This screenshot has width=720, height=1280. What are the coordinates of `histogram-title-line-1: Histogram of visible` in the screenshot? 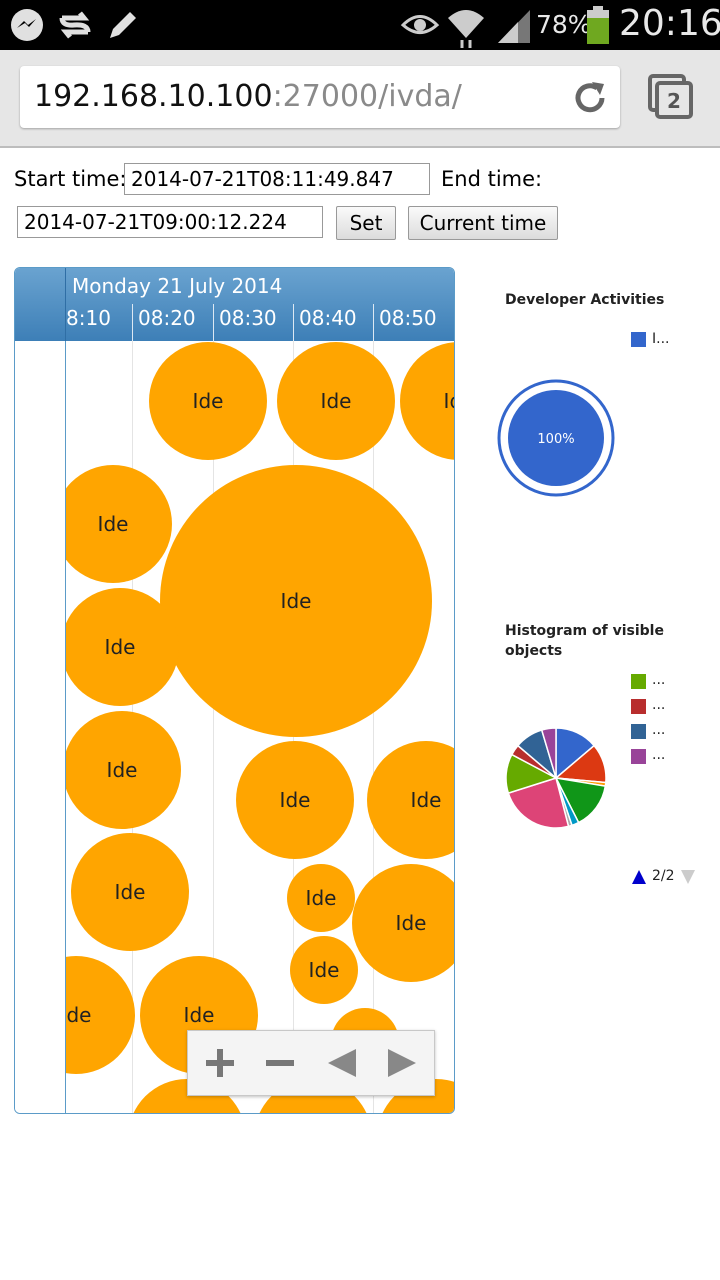 It's located at (584, 631).